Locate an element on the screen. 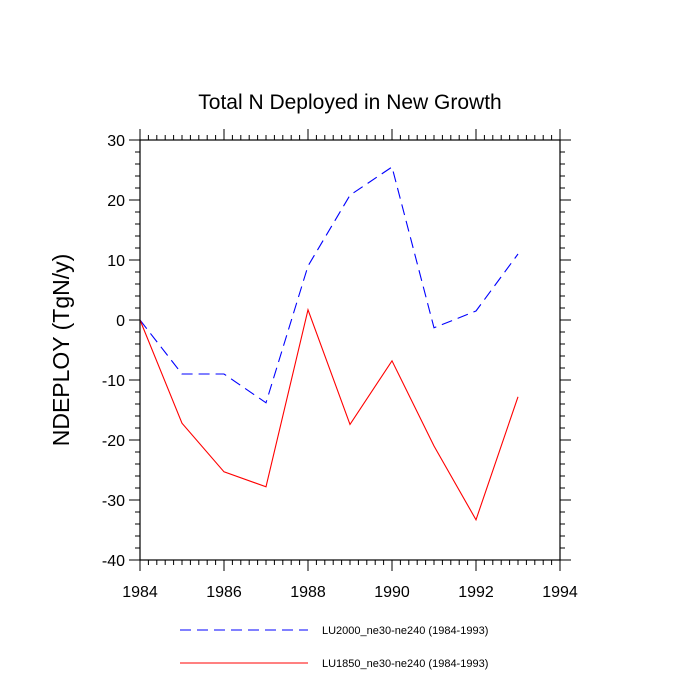 The image size is (700, 700). y-tick-label: -10 is located at coordinates (113, 381).